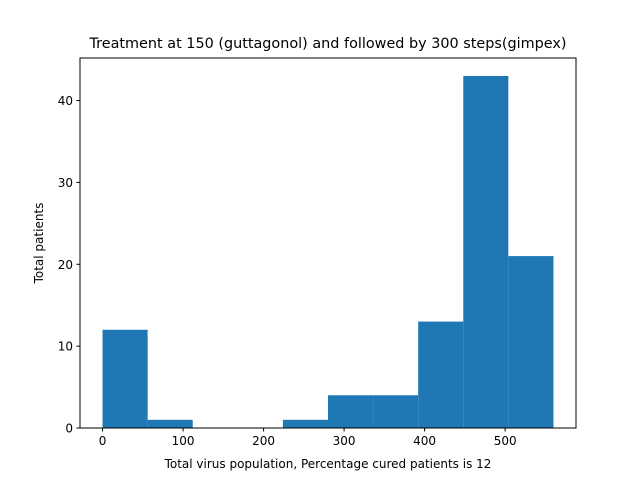 Image resolution: width=640 pixels, height=480 pixels. What do you see at coordinates (103, 441) in the screenshot?
I see `x-tick-label: 0` at bounding box center [103, 441].